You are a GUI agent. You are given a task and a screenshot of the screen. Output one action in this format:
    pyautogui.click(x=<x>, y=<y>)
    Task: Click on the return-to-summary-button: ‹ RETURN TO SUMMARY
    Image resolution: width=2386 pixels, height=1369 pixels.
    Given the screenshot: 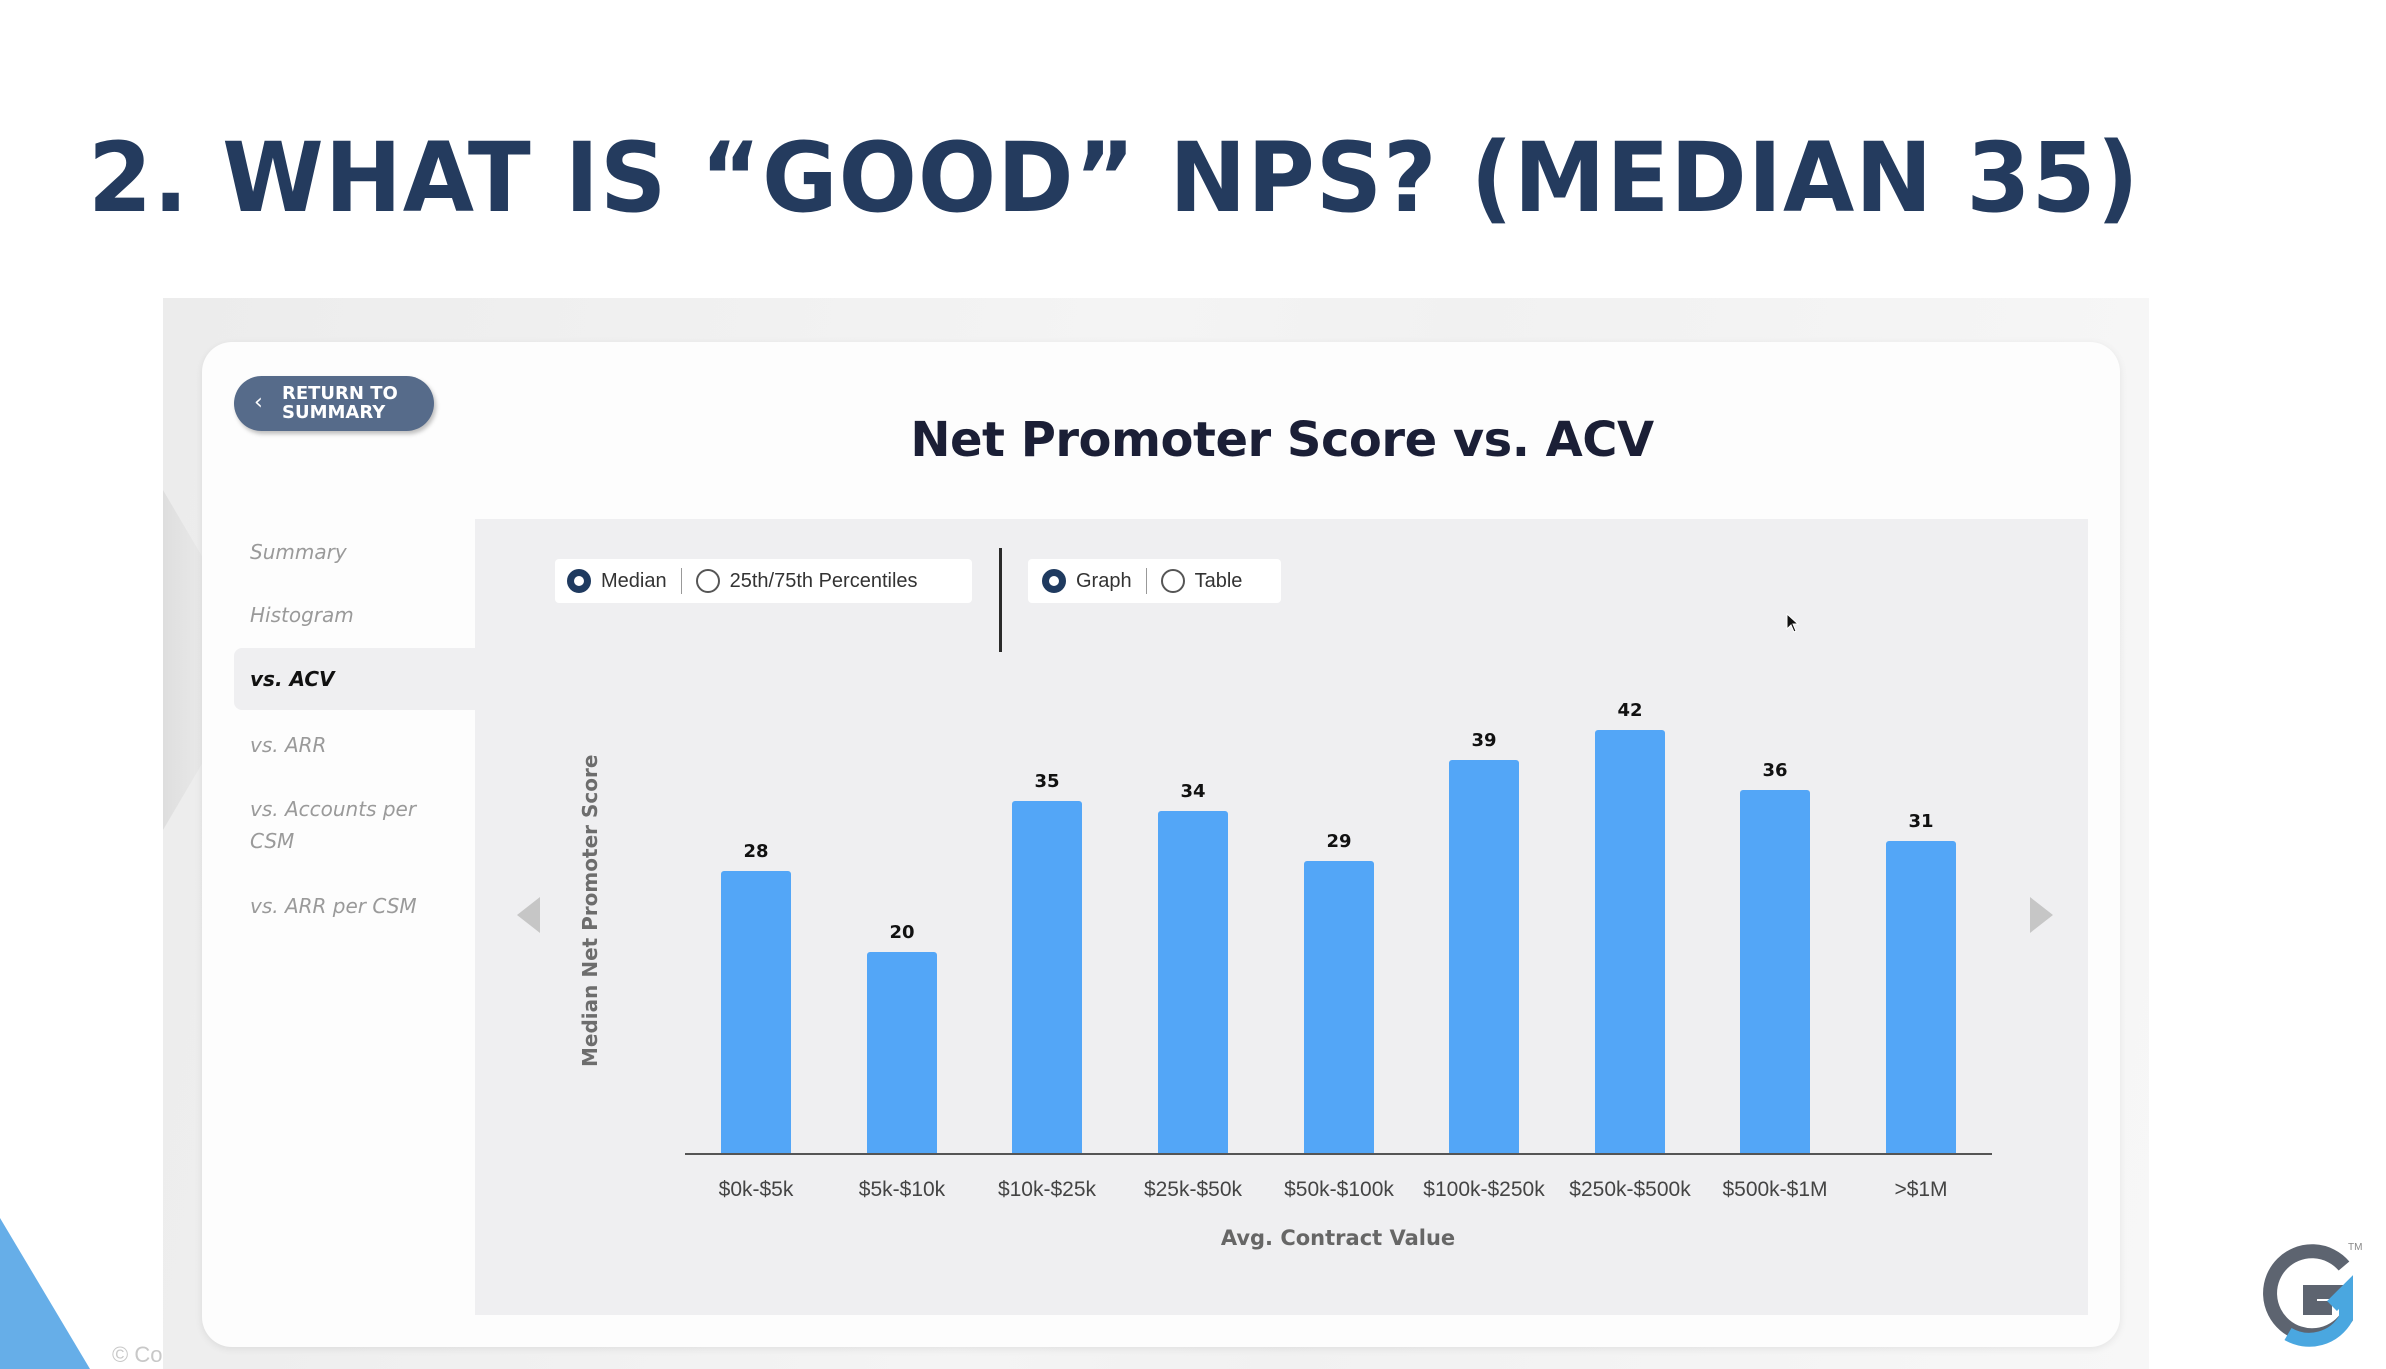 What is the action you would take?
    pyautogui.click(x=334, y=403)
    